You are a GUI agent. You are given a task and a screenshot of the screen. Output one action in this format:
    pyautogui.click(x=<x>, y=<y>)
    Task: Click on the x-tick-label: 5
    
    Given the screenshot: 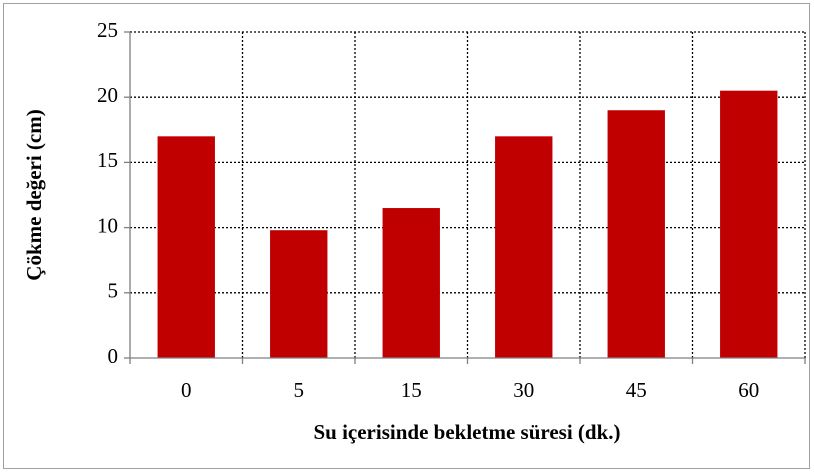 What is the action you would take?
    pyautogui.click(x=299, y=390)
    